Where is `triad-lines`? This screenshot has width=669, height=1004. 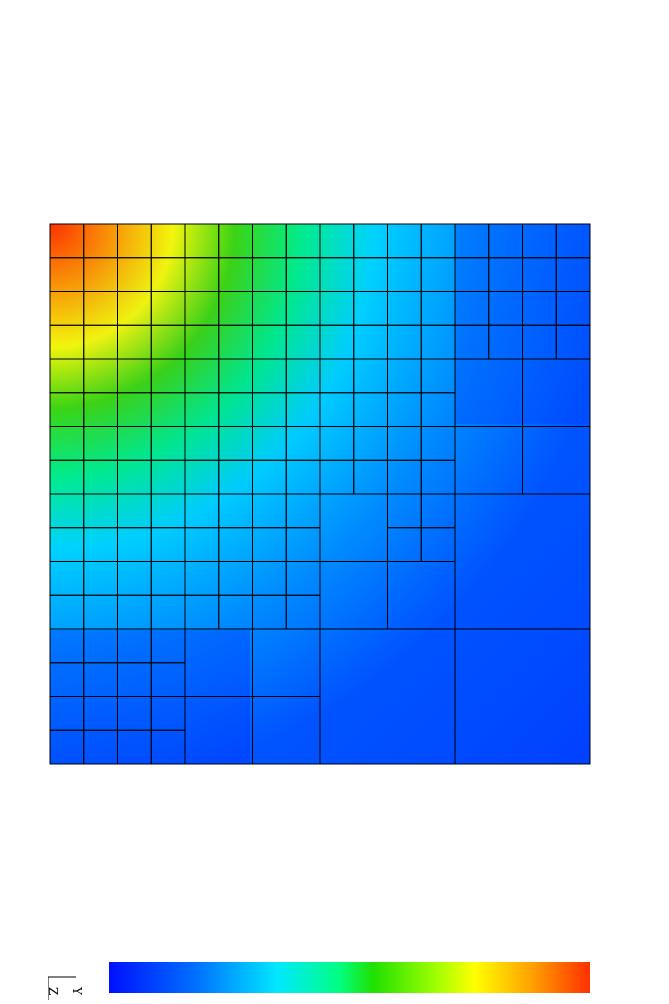 triad-lines is located at coordinates (61, 988).